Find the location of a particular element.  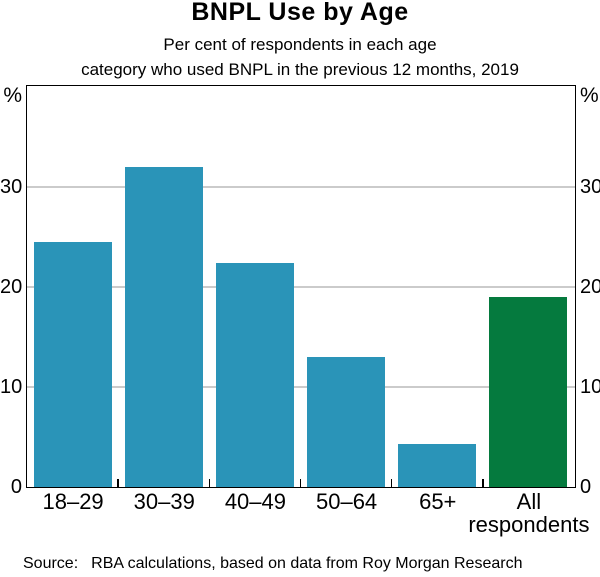

source-label: Source: is located at coordinates (51, 563).